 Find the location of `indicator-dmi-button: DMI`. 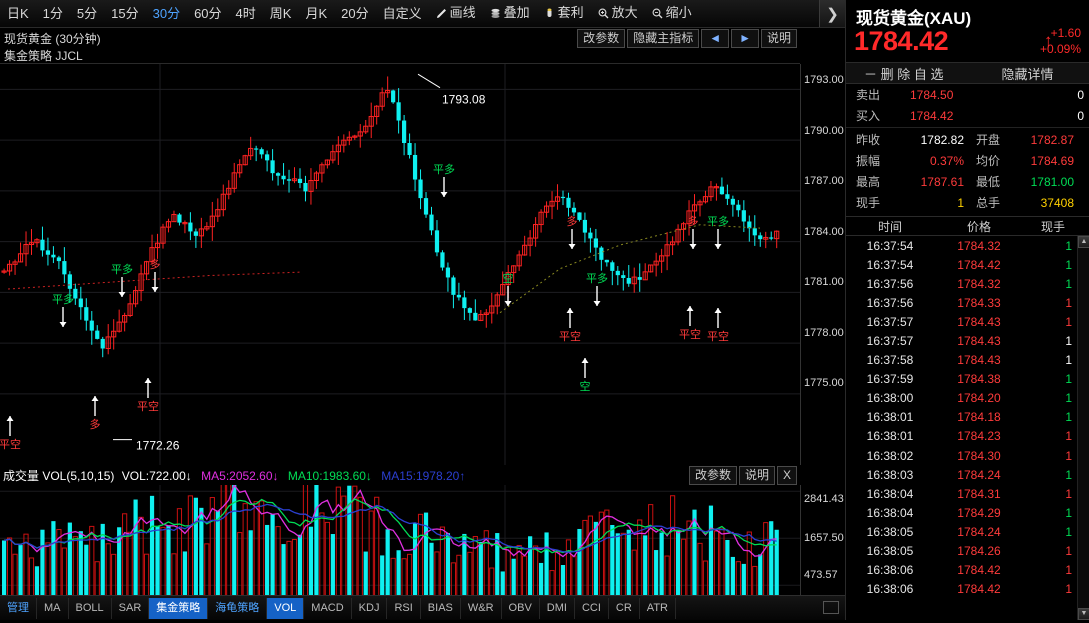

indicator-dmi-button: DMI is located at coordinates (557, 608).